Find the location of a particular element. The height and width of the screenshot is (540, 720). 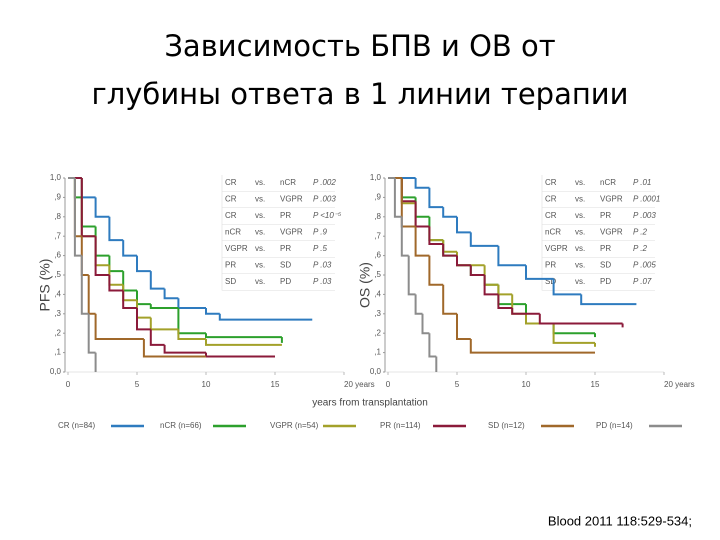

table-cell: P .003 is located at coordinates (644, 215).